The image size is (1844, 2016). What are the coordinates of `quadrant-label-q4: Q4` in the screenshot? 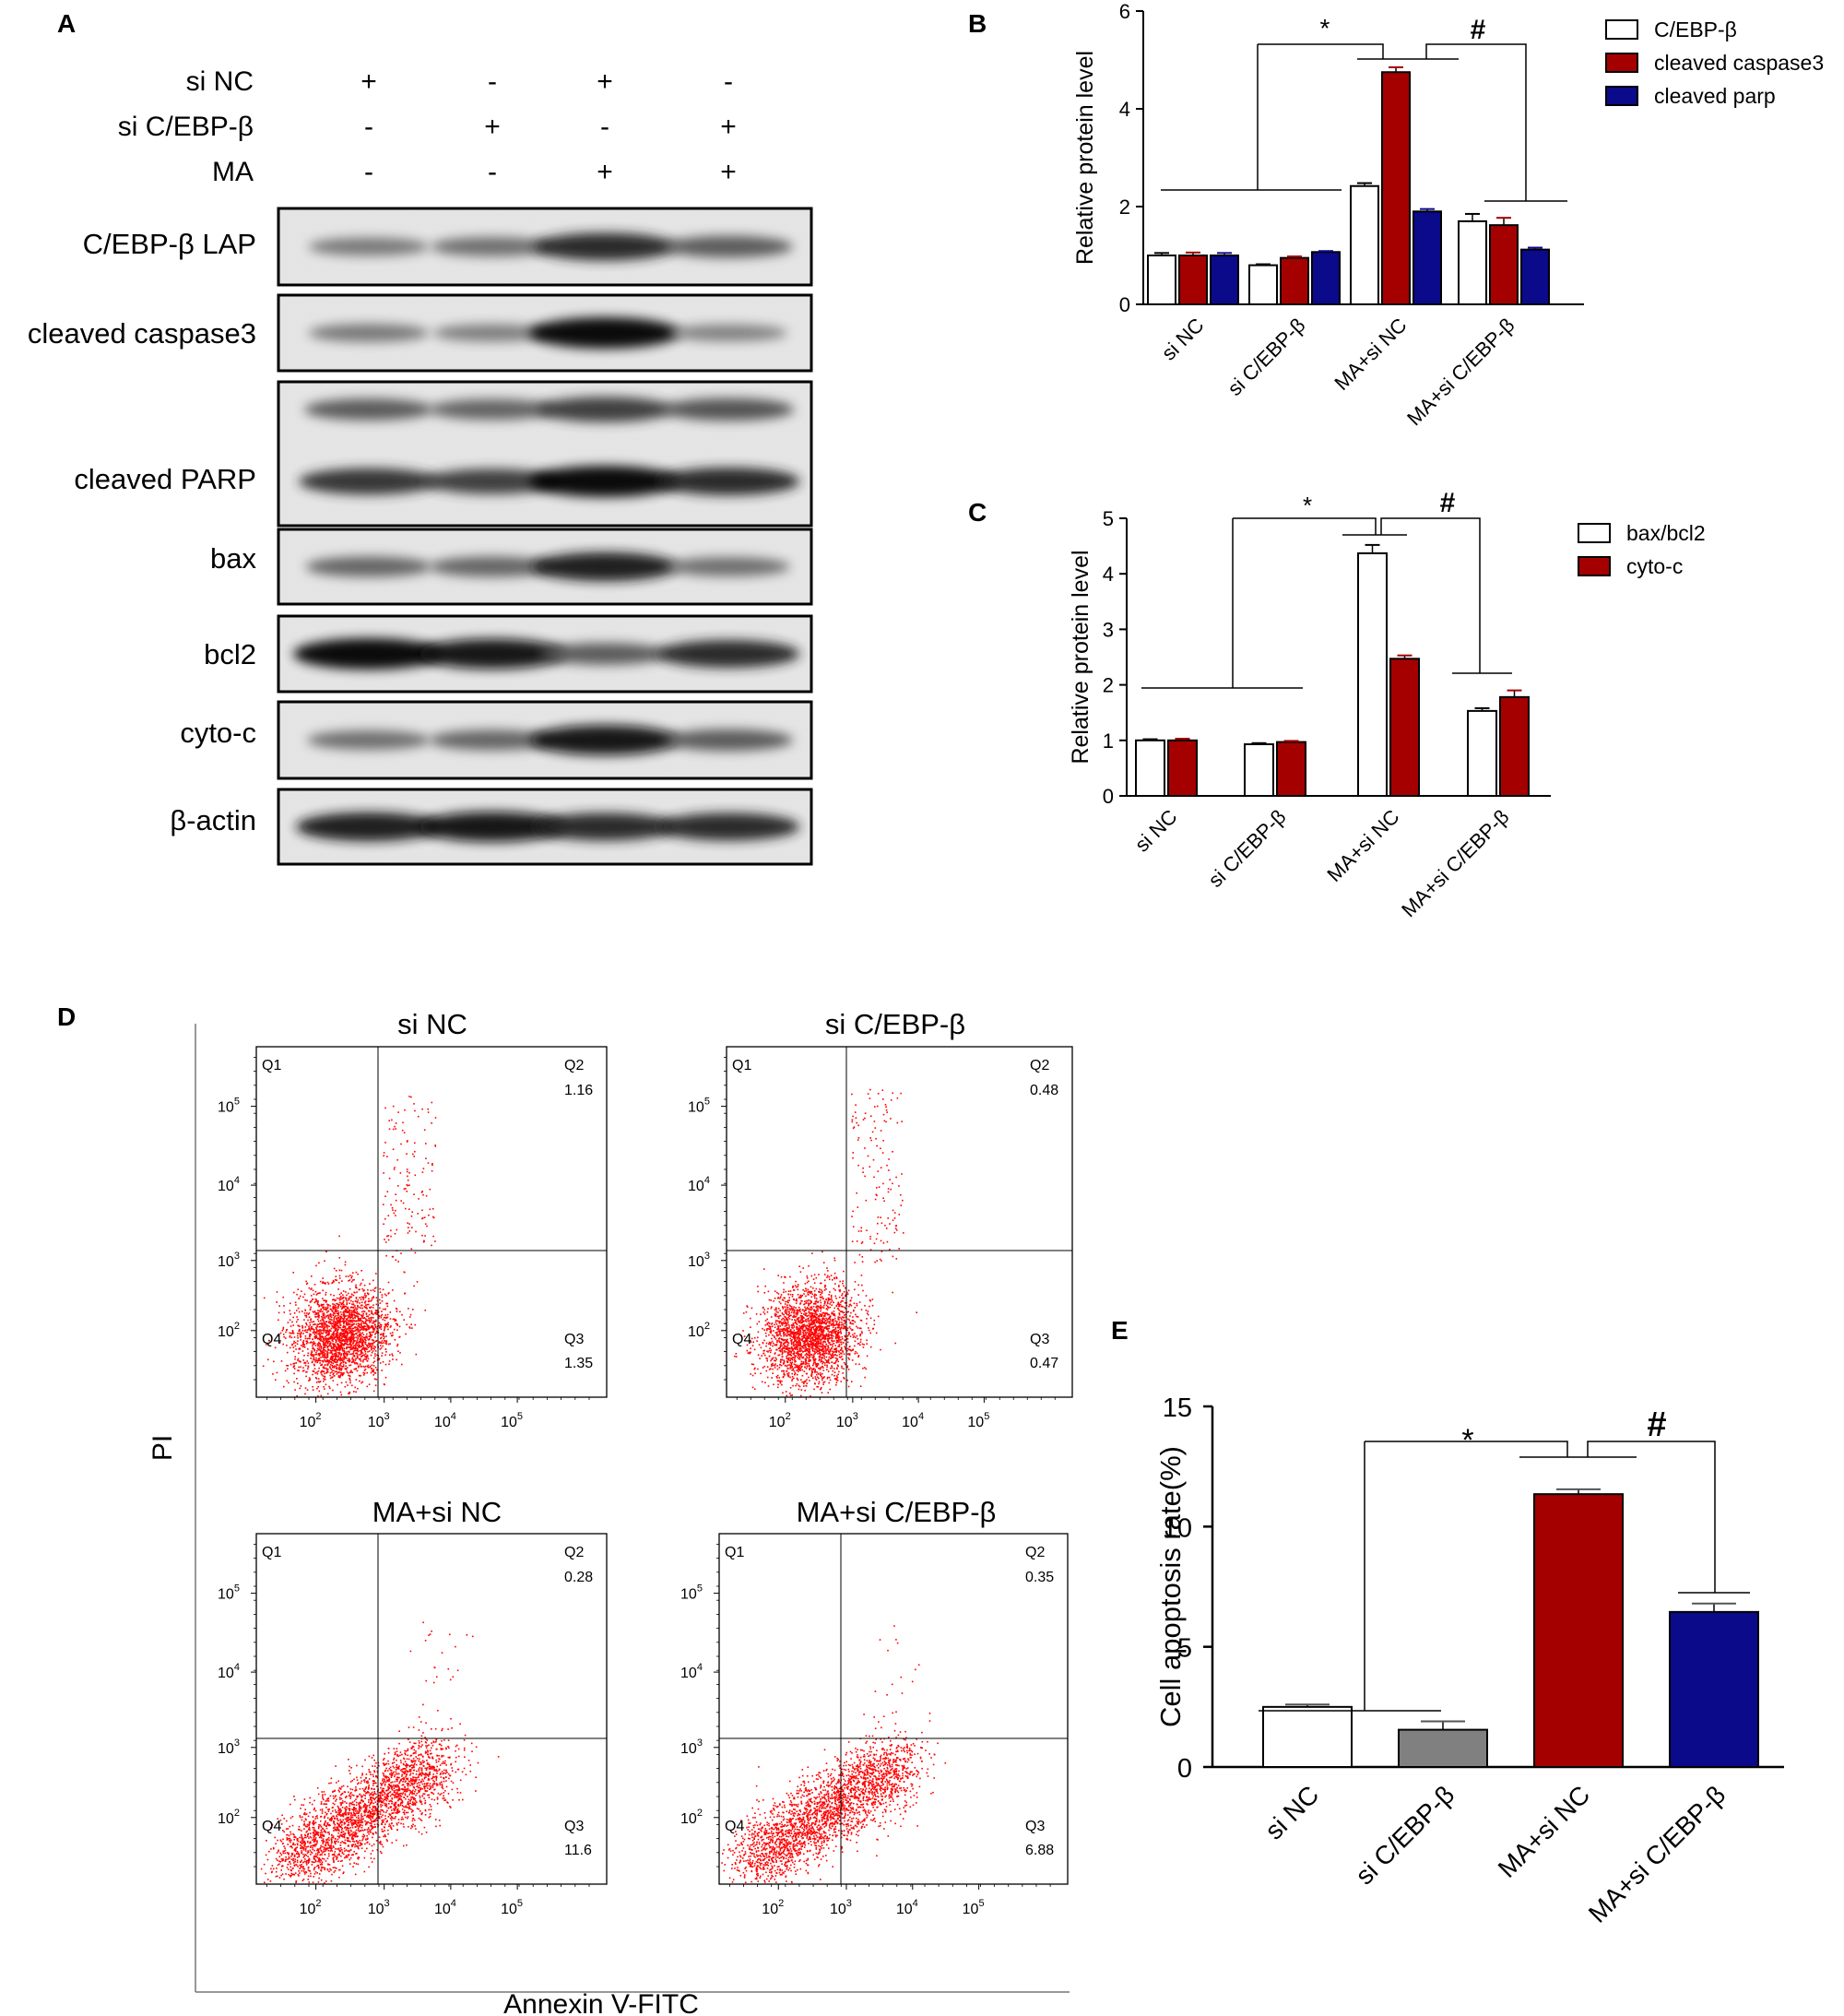 It's located at (272, 1339).